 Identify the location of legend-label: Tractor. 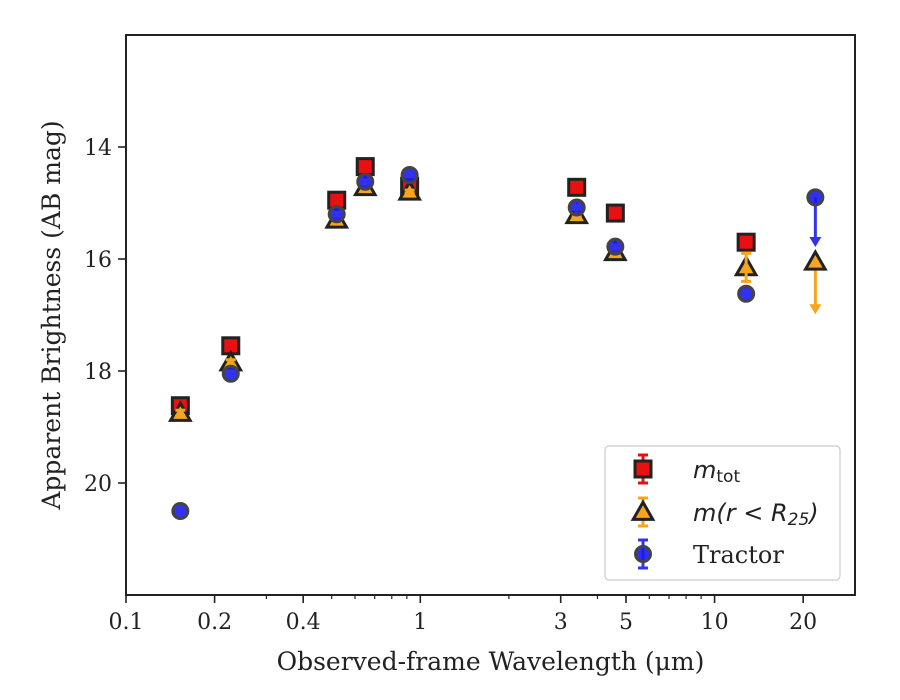
(738, 555).